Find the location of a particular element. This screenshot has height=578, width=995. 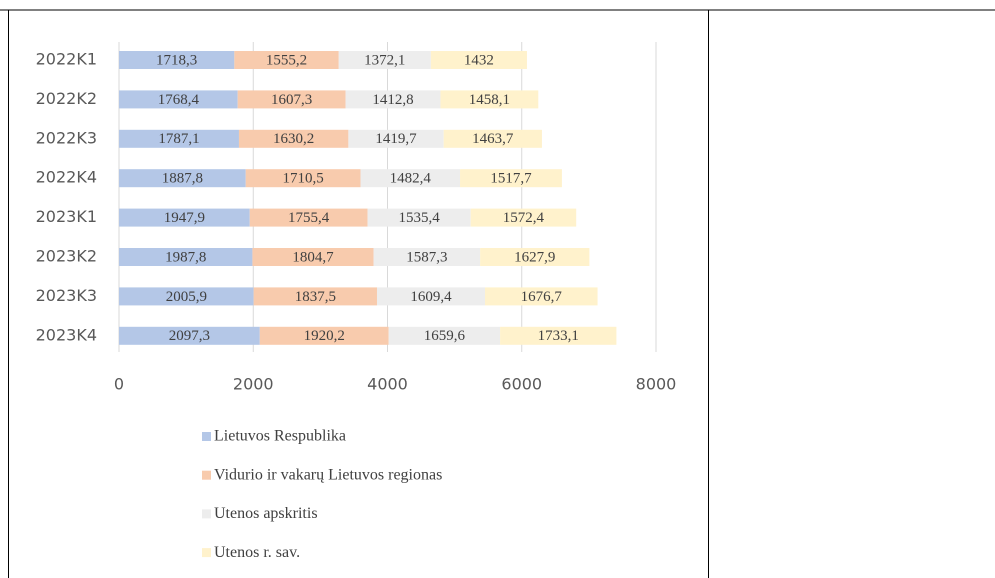

legend-label: Utenos r. sav. is located at coordinates (257, 552).